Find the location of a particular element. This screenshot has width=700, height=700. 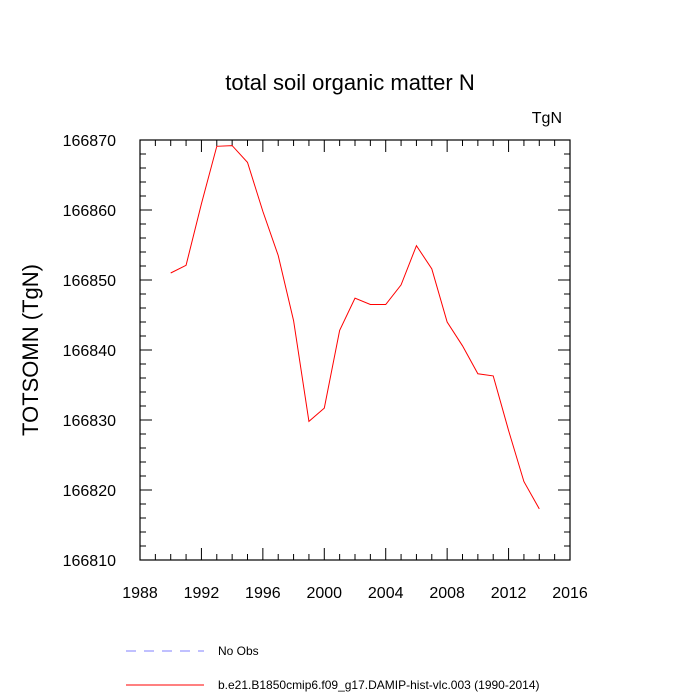

y-axis-label: TOTSOMN (TgN) is located at coordinates (30, 350).